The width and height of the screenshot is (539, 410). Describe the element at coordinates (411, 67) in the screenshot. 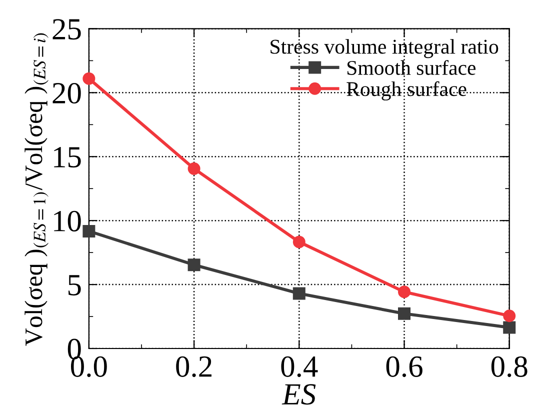

I see `legend-label: Smooth surface` at that location.